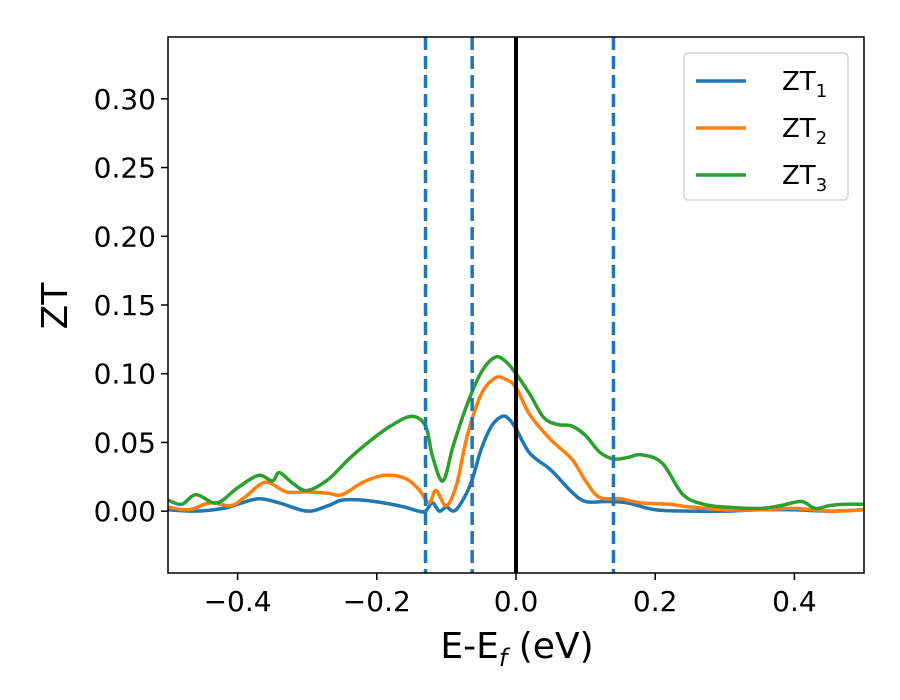 This screenshot has height=700, width=900. I want to click on legend-label-subscript: 2, so click(821, 138).